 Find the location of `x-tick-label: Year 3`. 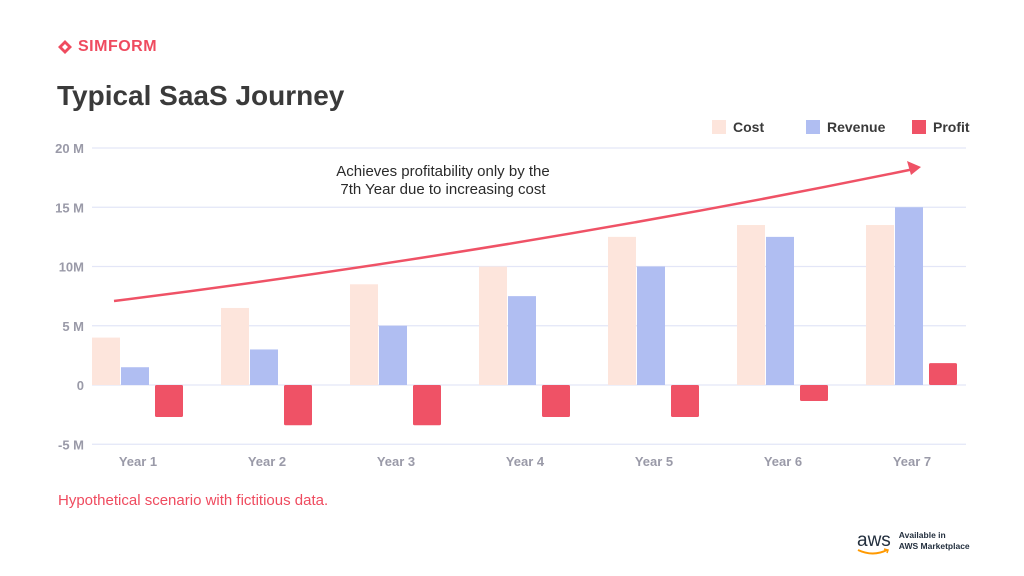

x-tick-label: Year 3 is located at coordinates (396, 461).